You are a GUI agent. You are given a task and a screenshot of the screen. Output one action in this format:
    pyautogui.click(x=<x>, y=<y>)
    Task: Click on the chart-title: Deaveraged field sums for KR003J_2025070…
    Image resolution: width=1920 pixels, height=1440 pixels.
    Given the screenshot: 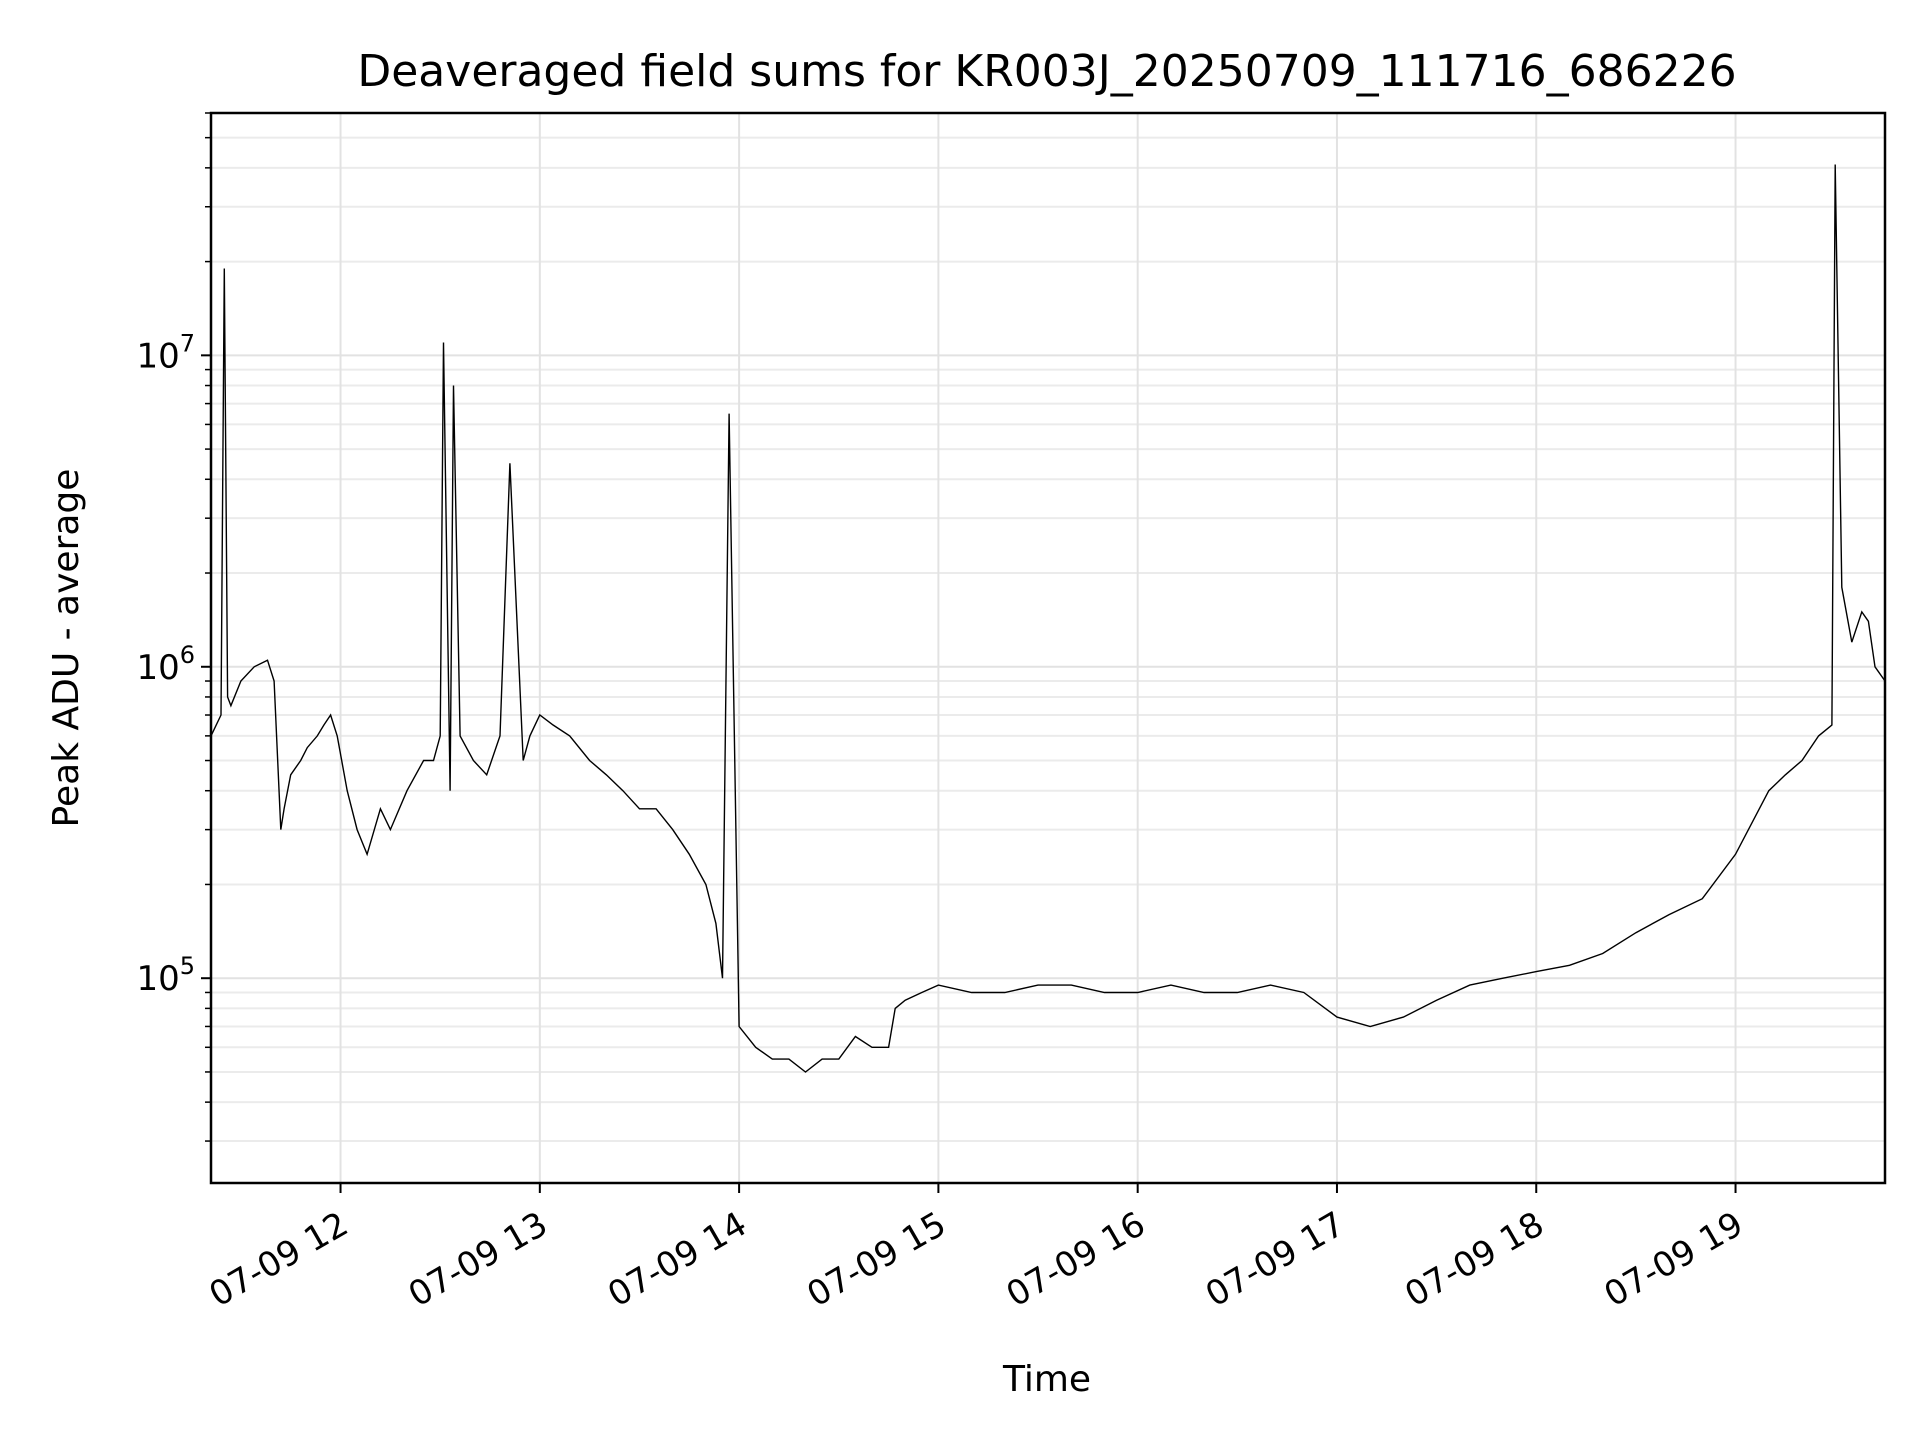 What is the action you would take?
    pyautogui.click(x=1046, y=71)
    